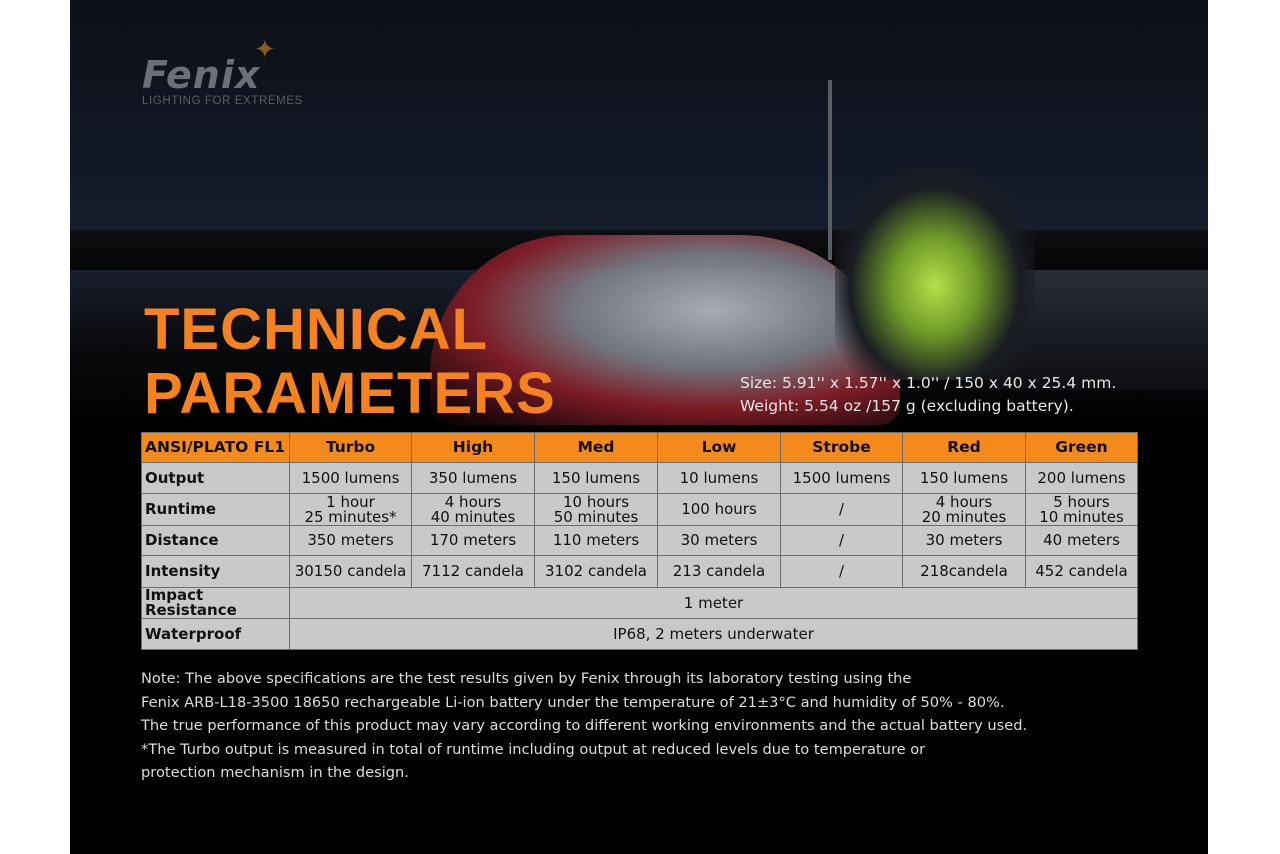  What do you see at coordinates (215, 634) in the screenshot?
I see `row-label: Waterproof` at bounding box center [215, 634].